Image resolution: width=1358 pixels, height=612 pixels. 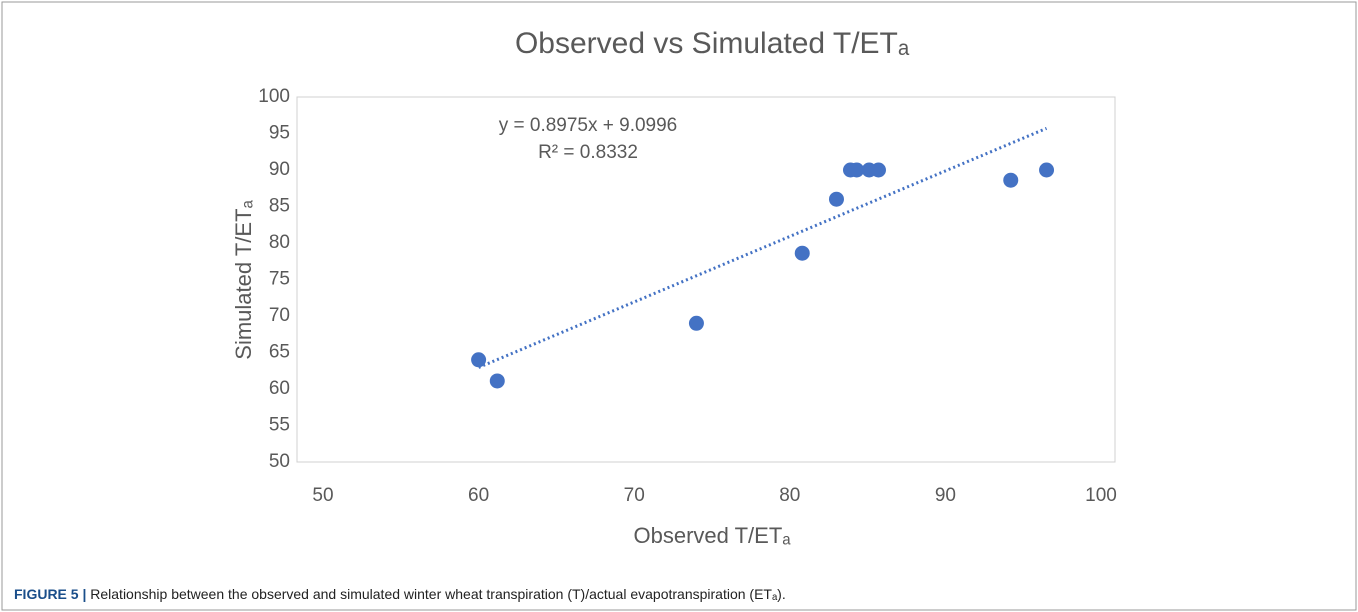 What do you see at coordinates (279, 169) in the screenshot?
I see `y-tick-label: 90` at bounding box center [279, 169].